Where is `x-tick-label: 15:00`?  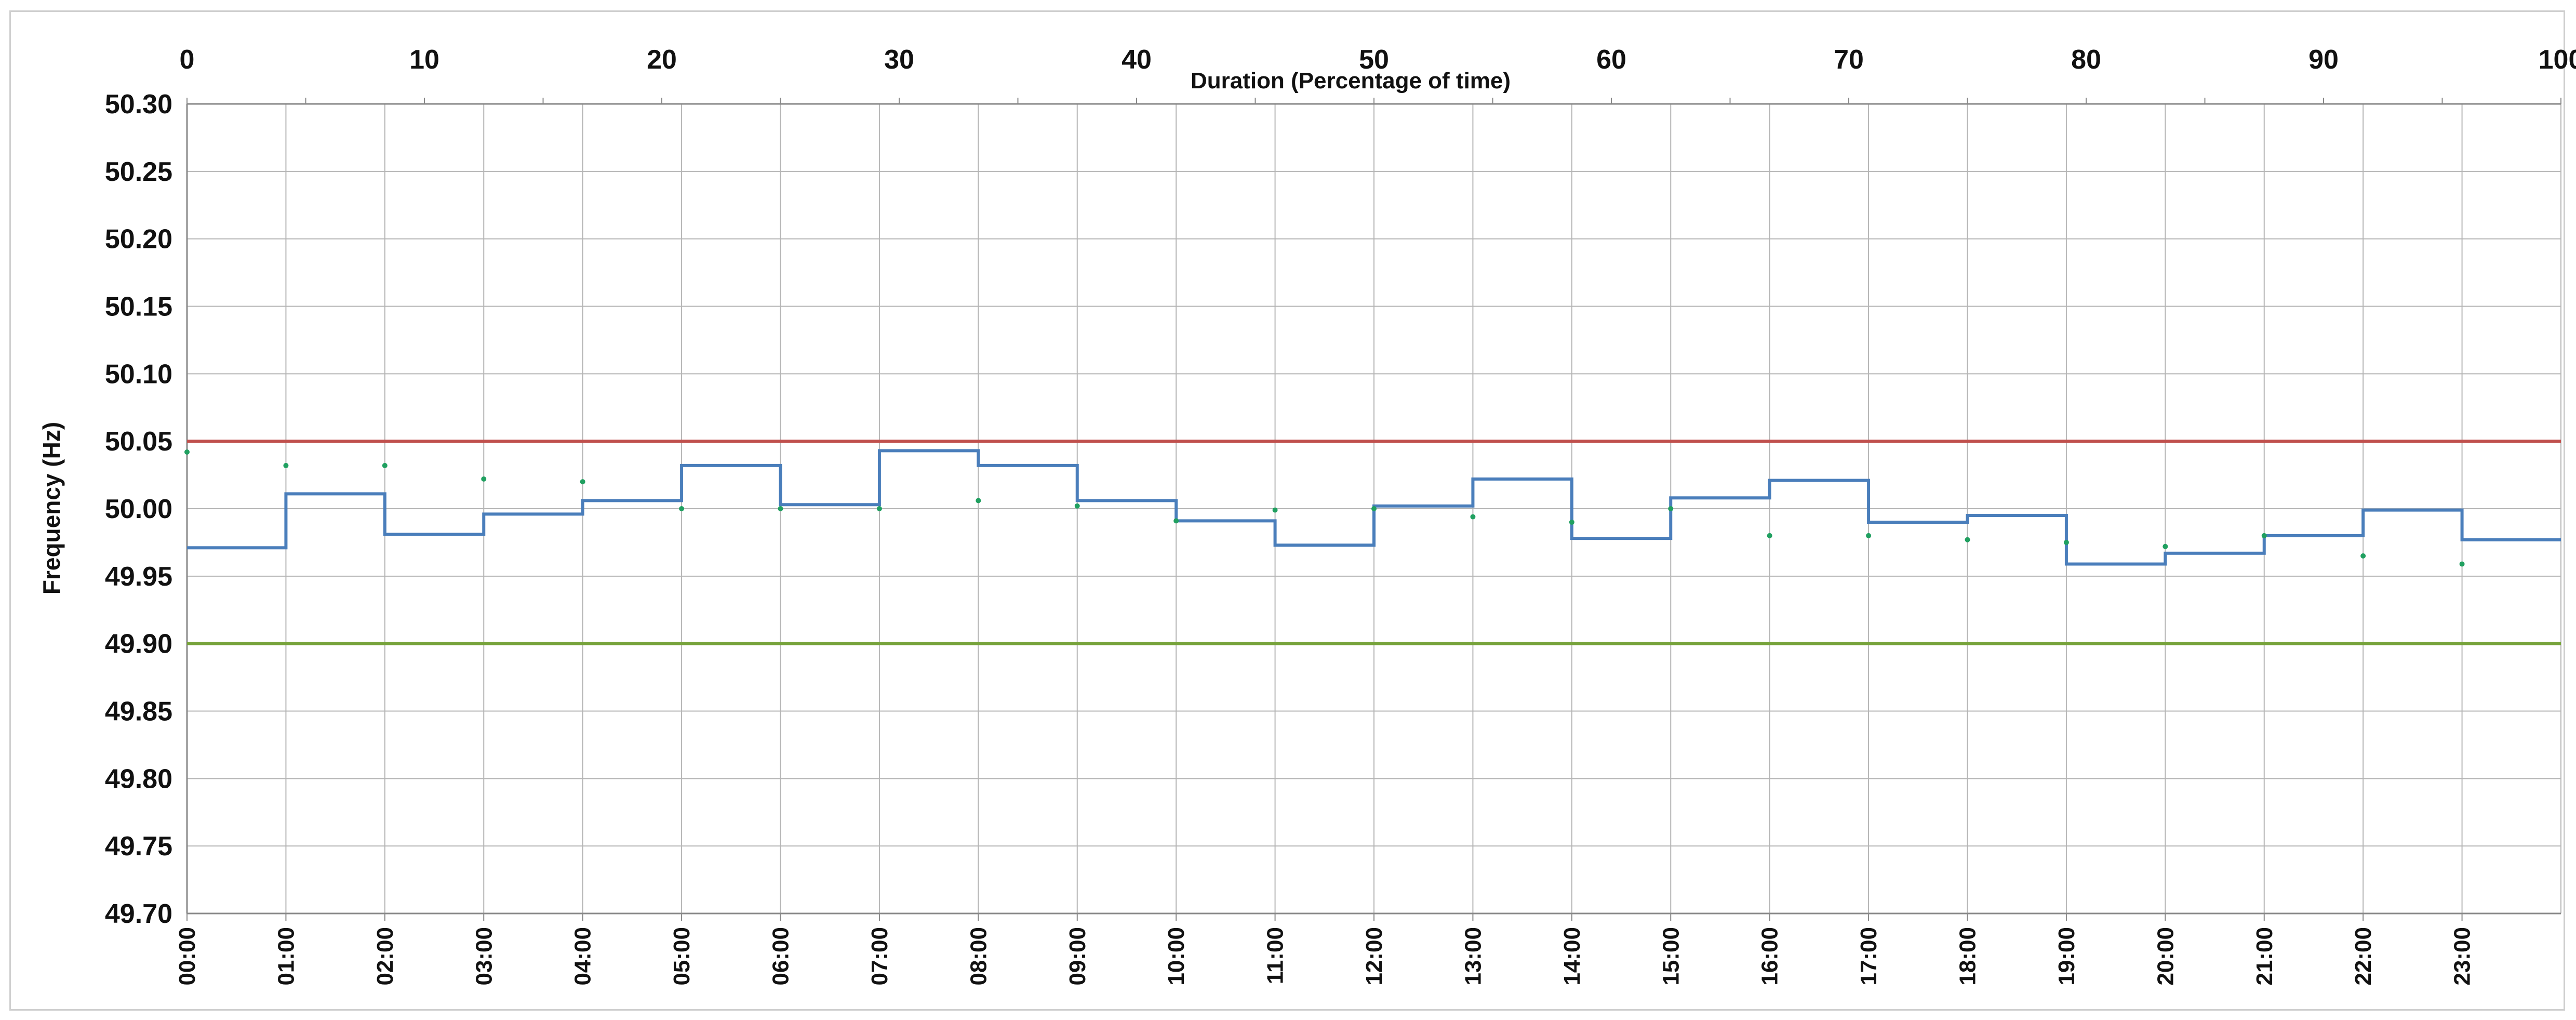 x-tick-label: 15:00 is located at coordinates (1671, 956).